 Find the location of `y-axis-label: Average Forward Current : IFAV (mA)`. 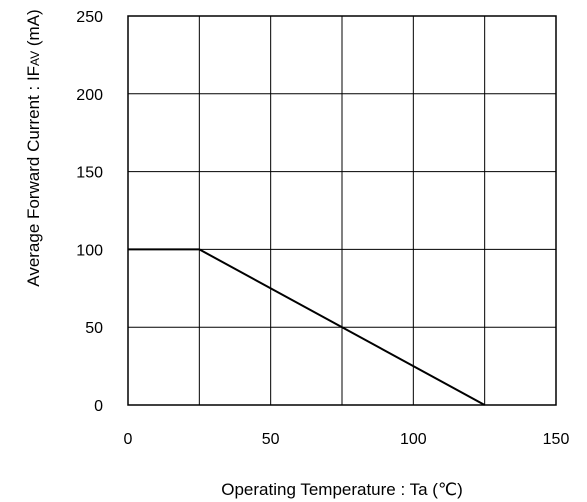

y-axis-label: Average Forward Current : IFAV (mA) is located at coordinates (33, 147).